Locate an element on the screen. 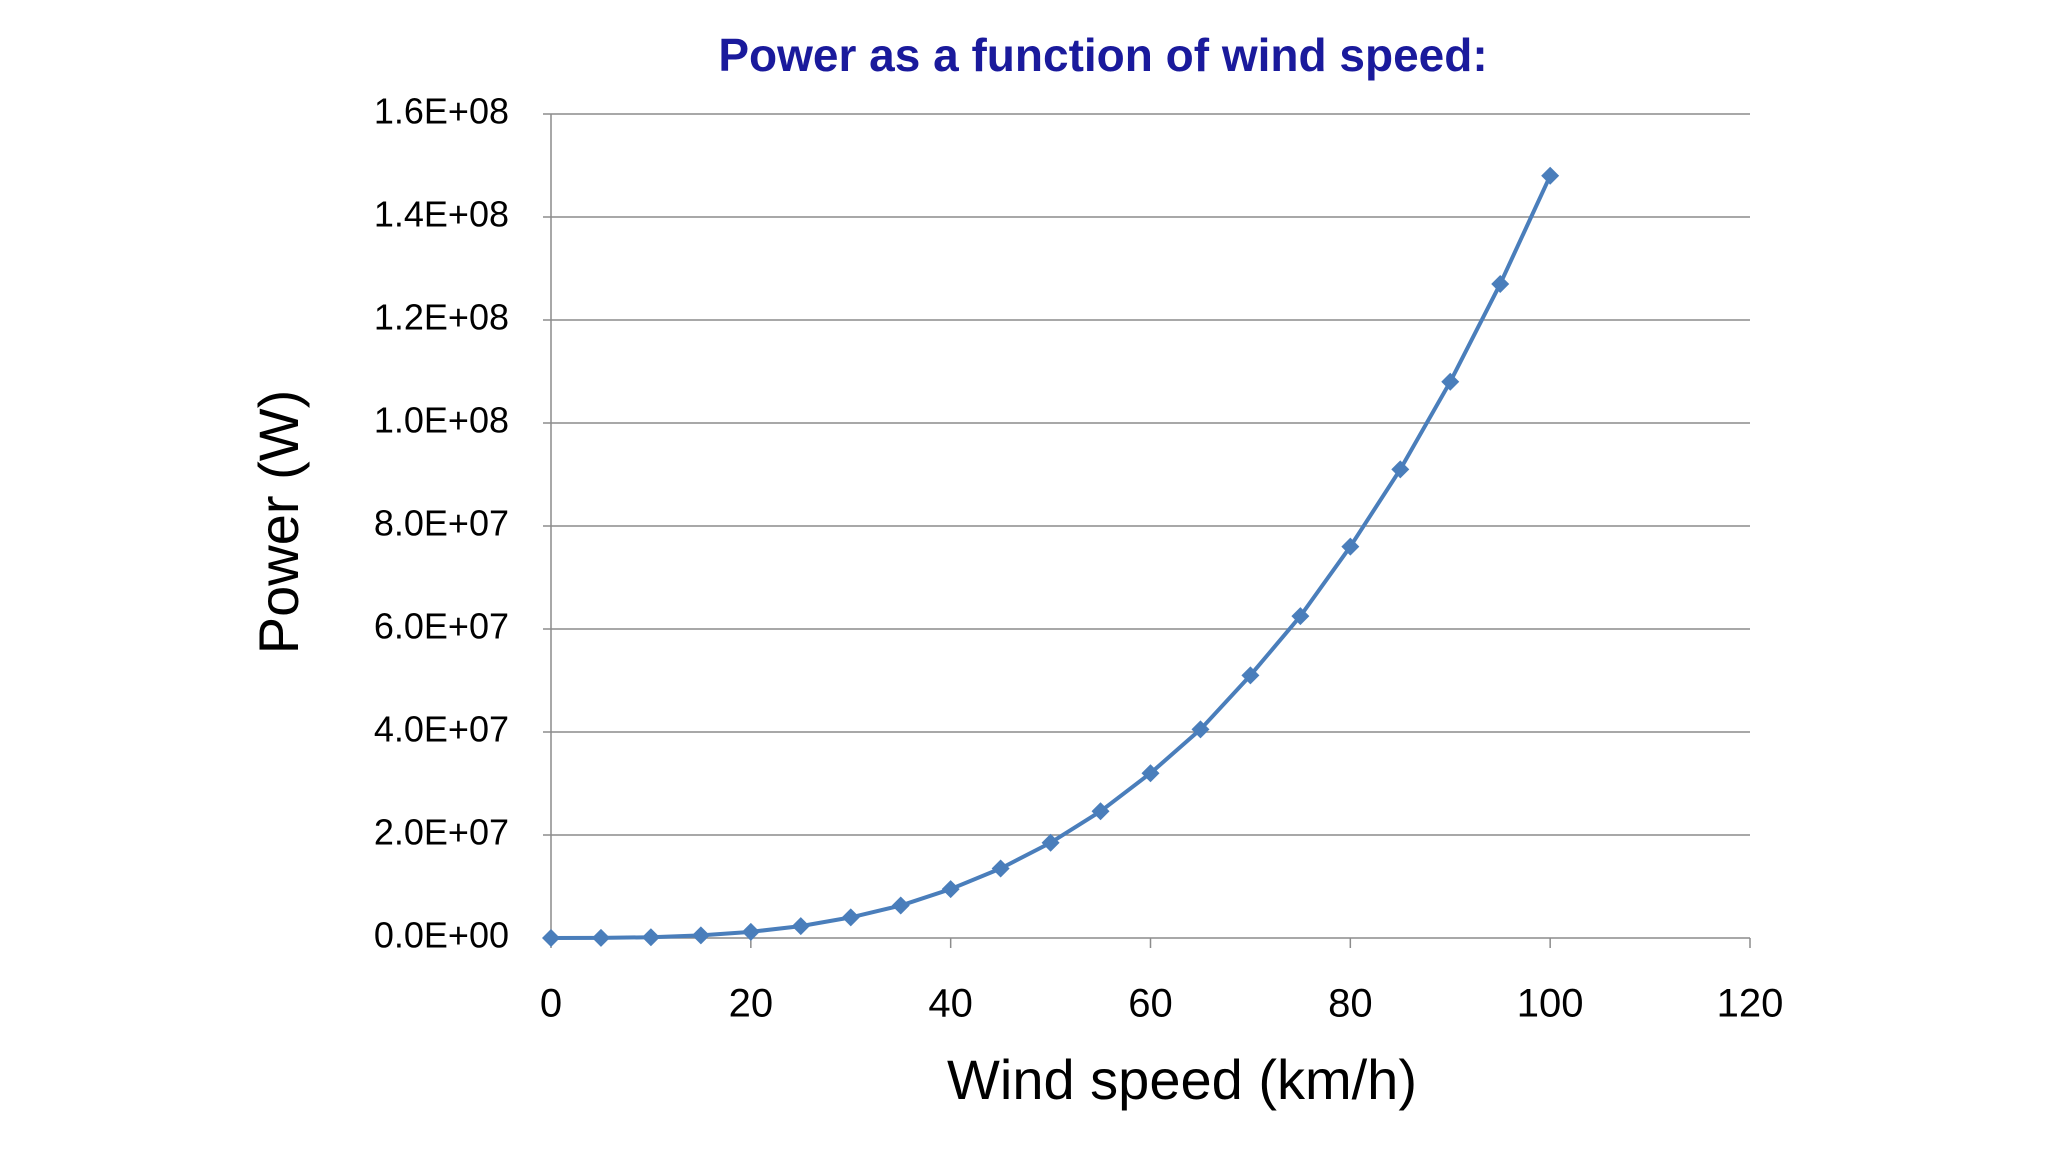 The height and width of the screenshot is (1152, 2048). x-tick-label: 20 is located at coordinates (751, 1004).